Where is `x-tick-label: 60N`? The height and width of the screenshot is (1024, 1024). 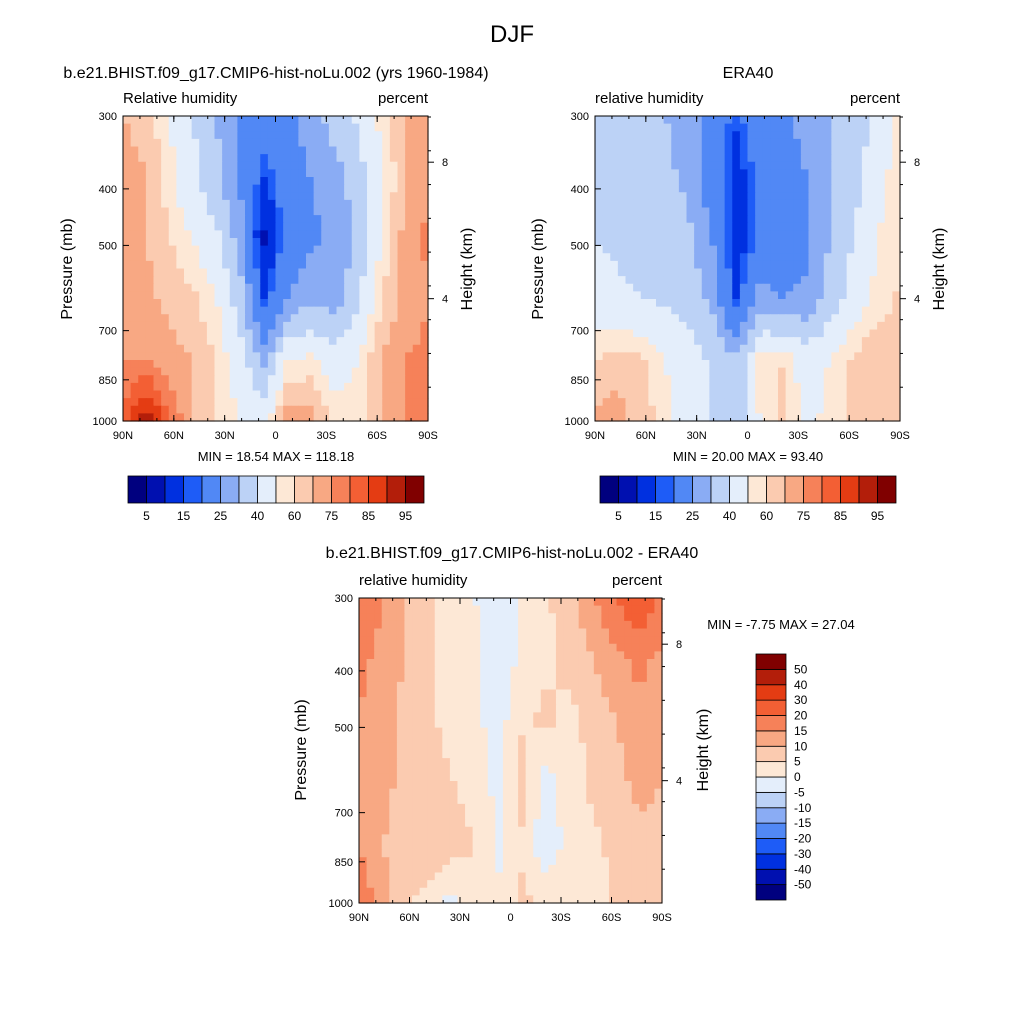 x-tick-label: 60N is located at coordinates (174, 436).